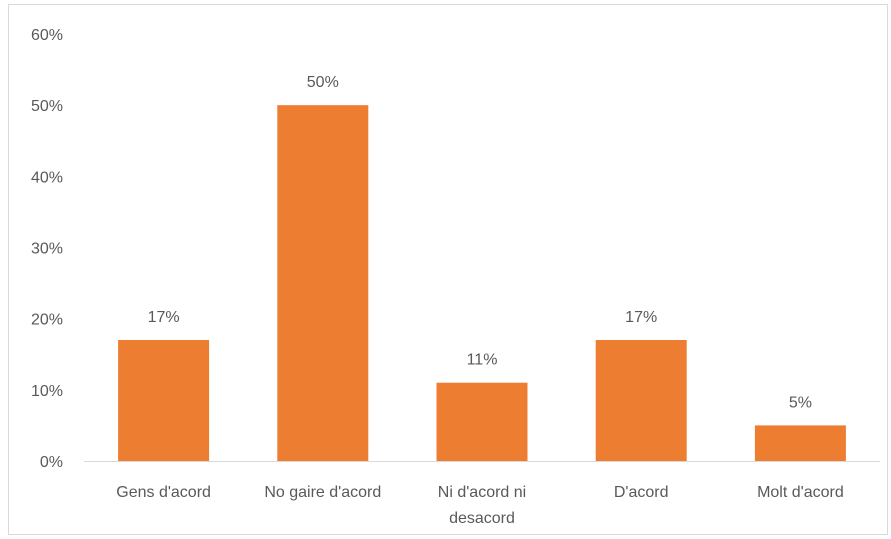 This screenshot has width=891, height=539. I want to click on y-tick-label: 10%, so click(47, 391).